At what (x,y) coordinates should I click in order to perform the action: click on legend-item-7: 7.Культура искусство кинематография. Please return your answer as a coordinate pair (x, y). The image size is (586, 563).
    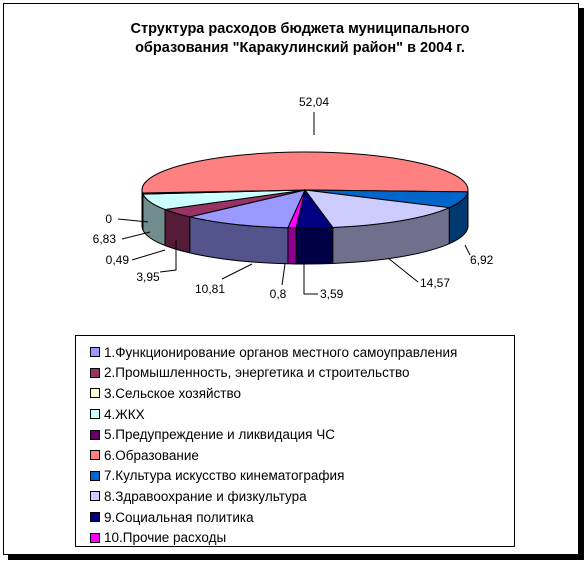
    Looking at the image, I should click on (295, 476).